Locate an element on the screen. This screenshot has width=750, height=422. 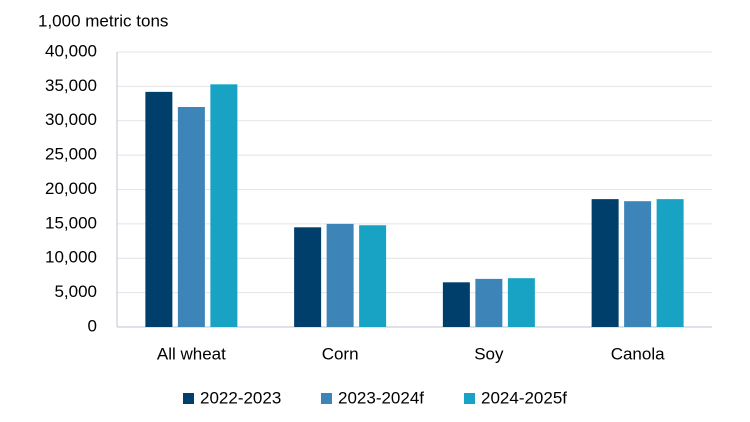
y-tick-label: 15,000 is located at coordinates (71, 222).